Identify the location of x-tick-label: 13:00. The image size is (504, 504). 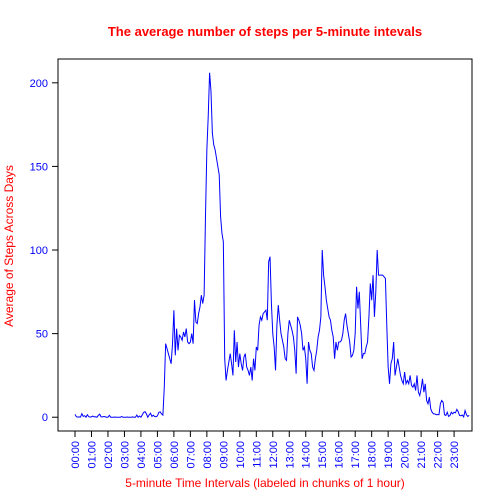
(290, 455).